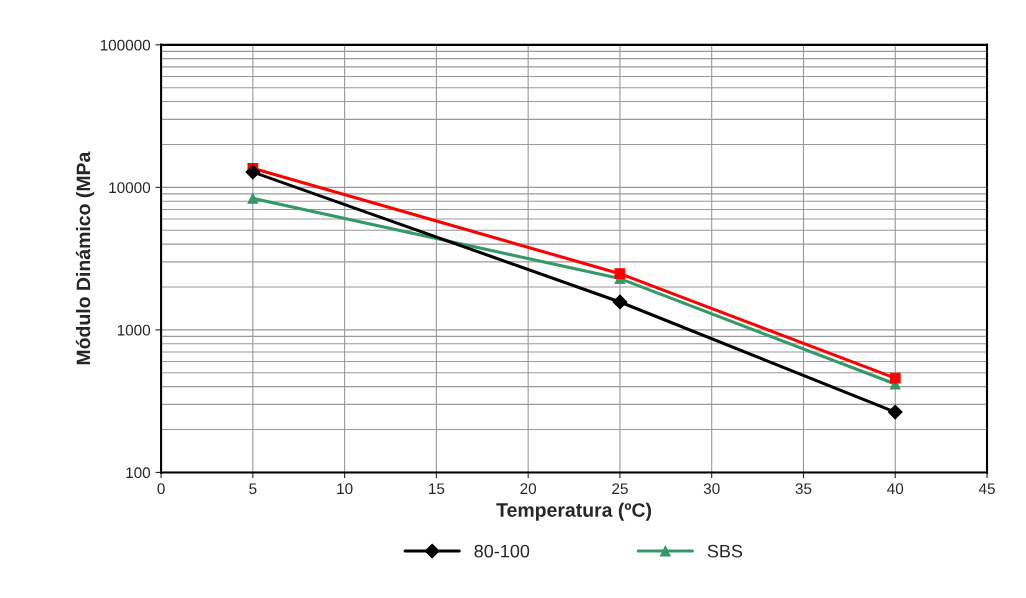 The width and height of the screenshot is (1026, 598). What do you see at coordinates (620, 489) in the screenshot?
I see `x-tick-label: 25` at bounding box center [620, 489].